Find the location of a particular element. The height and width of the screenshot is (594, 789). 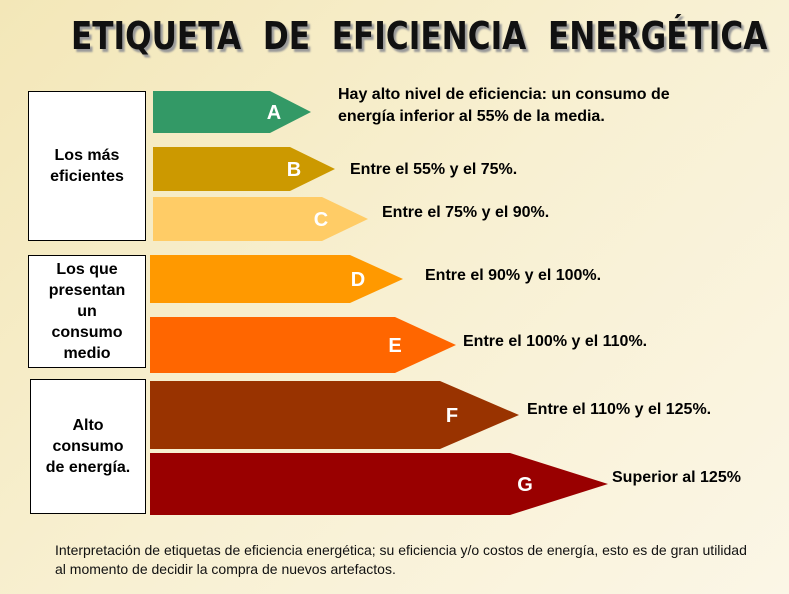

class-description: Entre el 90% y el 100%. is located at coordinates (513, 275).